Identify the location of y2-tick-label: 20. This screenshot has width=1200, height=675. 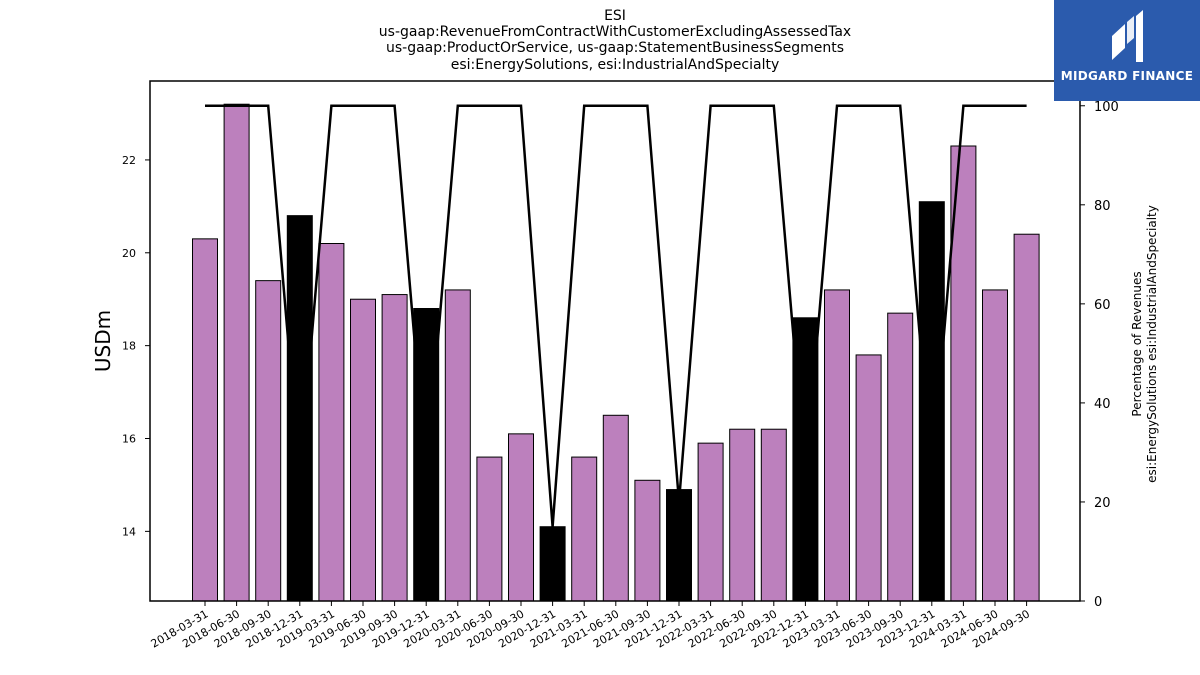
(1102, 503).